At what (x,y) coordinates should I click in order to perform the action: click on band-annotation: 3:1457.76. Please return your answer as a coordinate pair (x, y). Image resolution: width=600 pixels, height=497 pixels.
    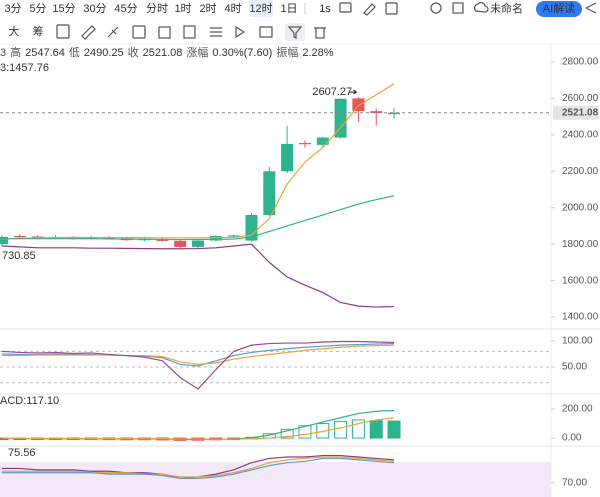
    Looking at the image, I should click on (24, 68).